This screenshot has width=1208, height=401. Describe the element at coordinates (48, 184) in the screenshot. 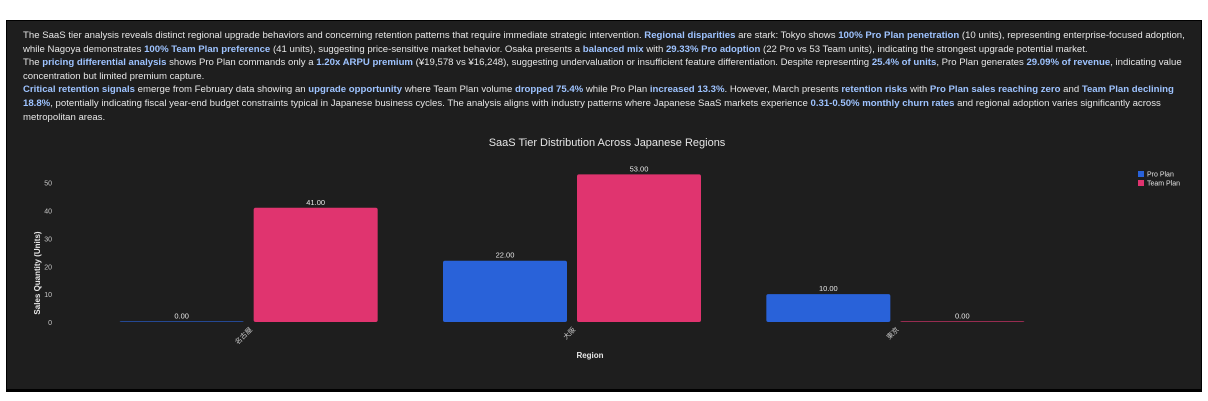

I see `y-tick-label: 50` at that location.